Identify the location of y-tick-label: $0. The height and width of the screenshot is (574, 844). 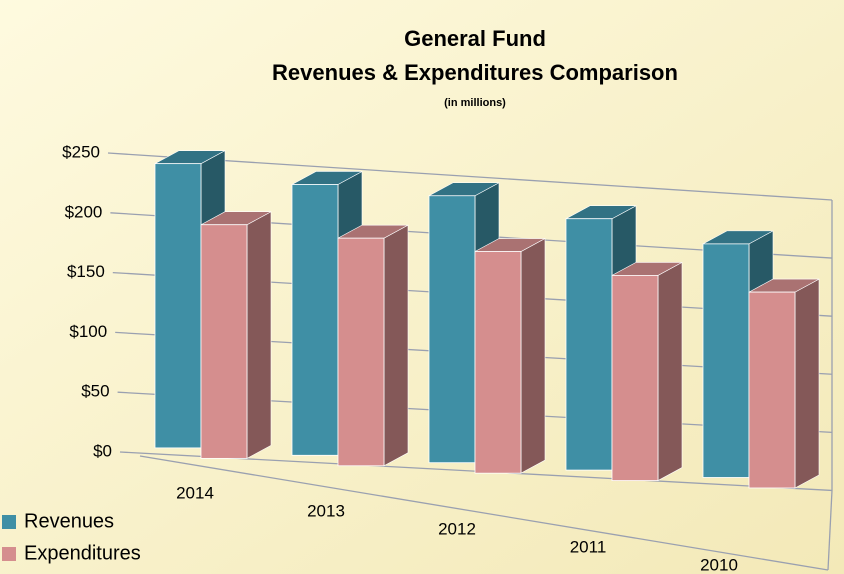
(102, 450).